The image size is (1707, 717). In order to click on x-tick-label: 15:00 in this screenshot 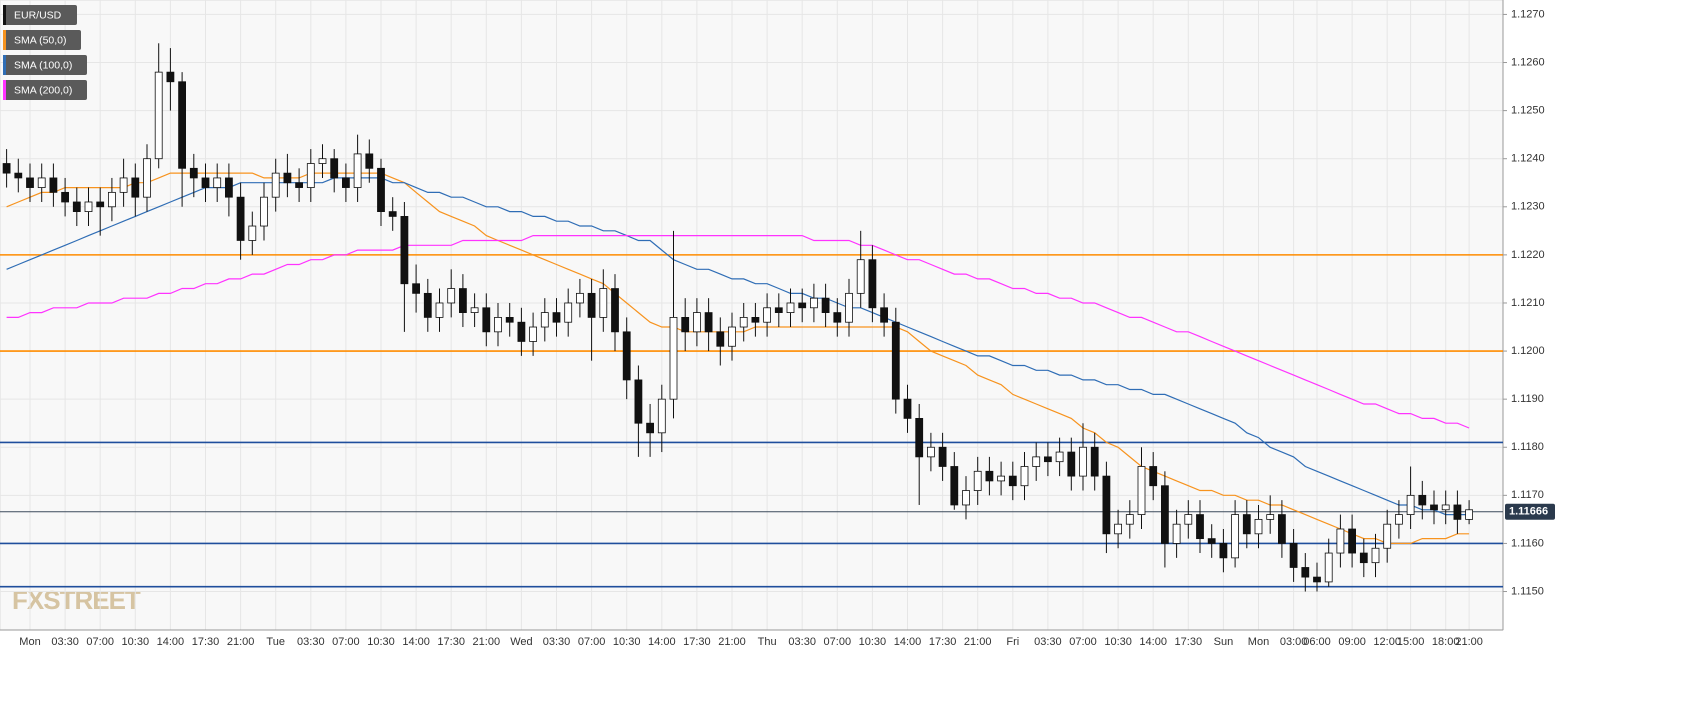, I will do `click(1411, 642)`.